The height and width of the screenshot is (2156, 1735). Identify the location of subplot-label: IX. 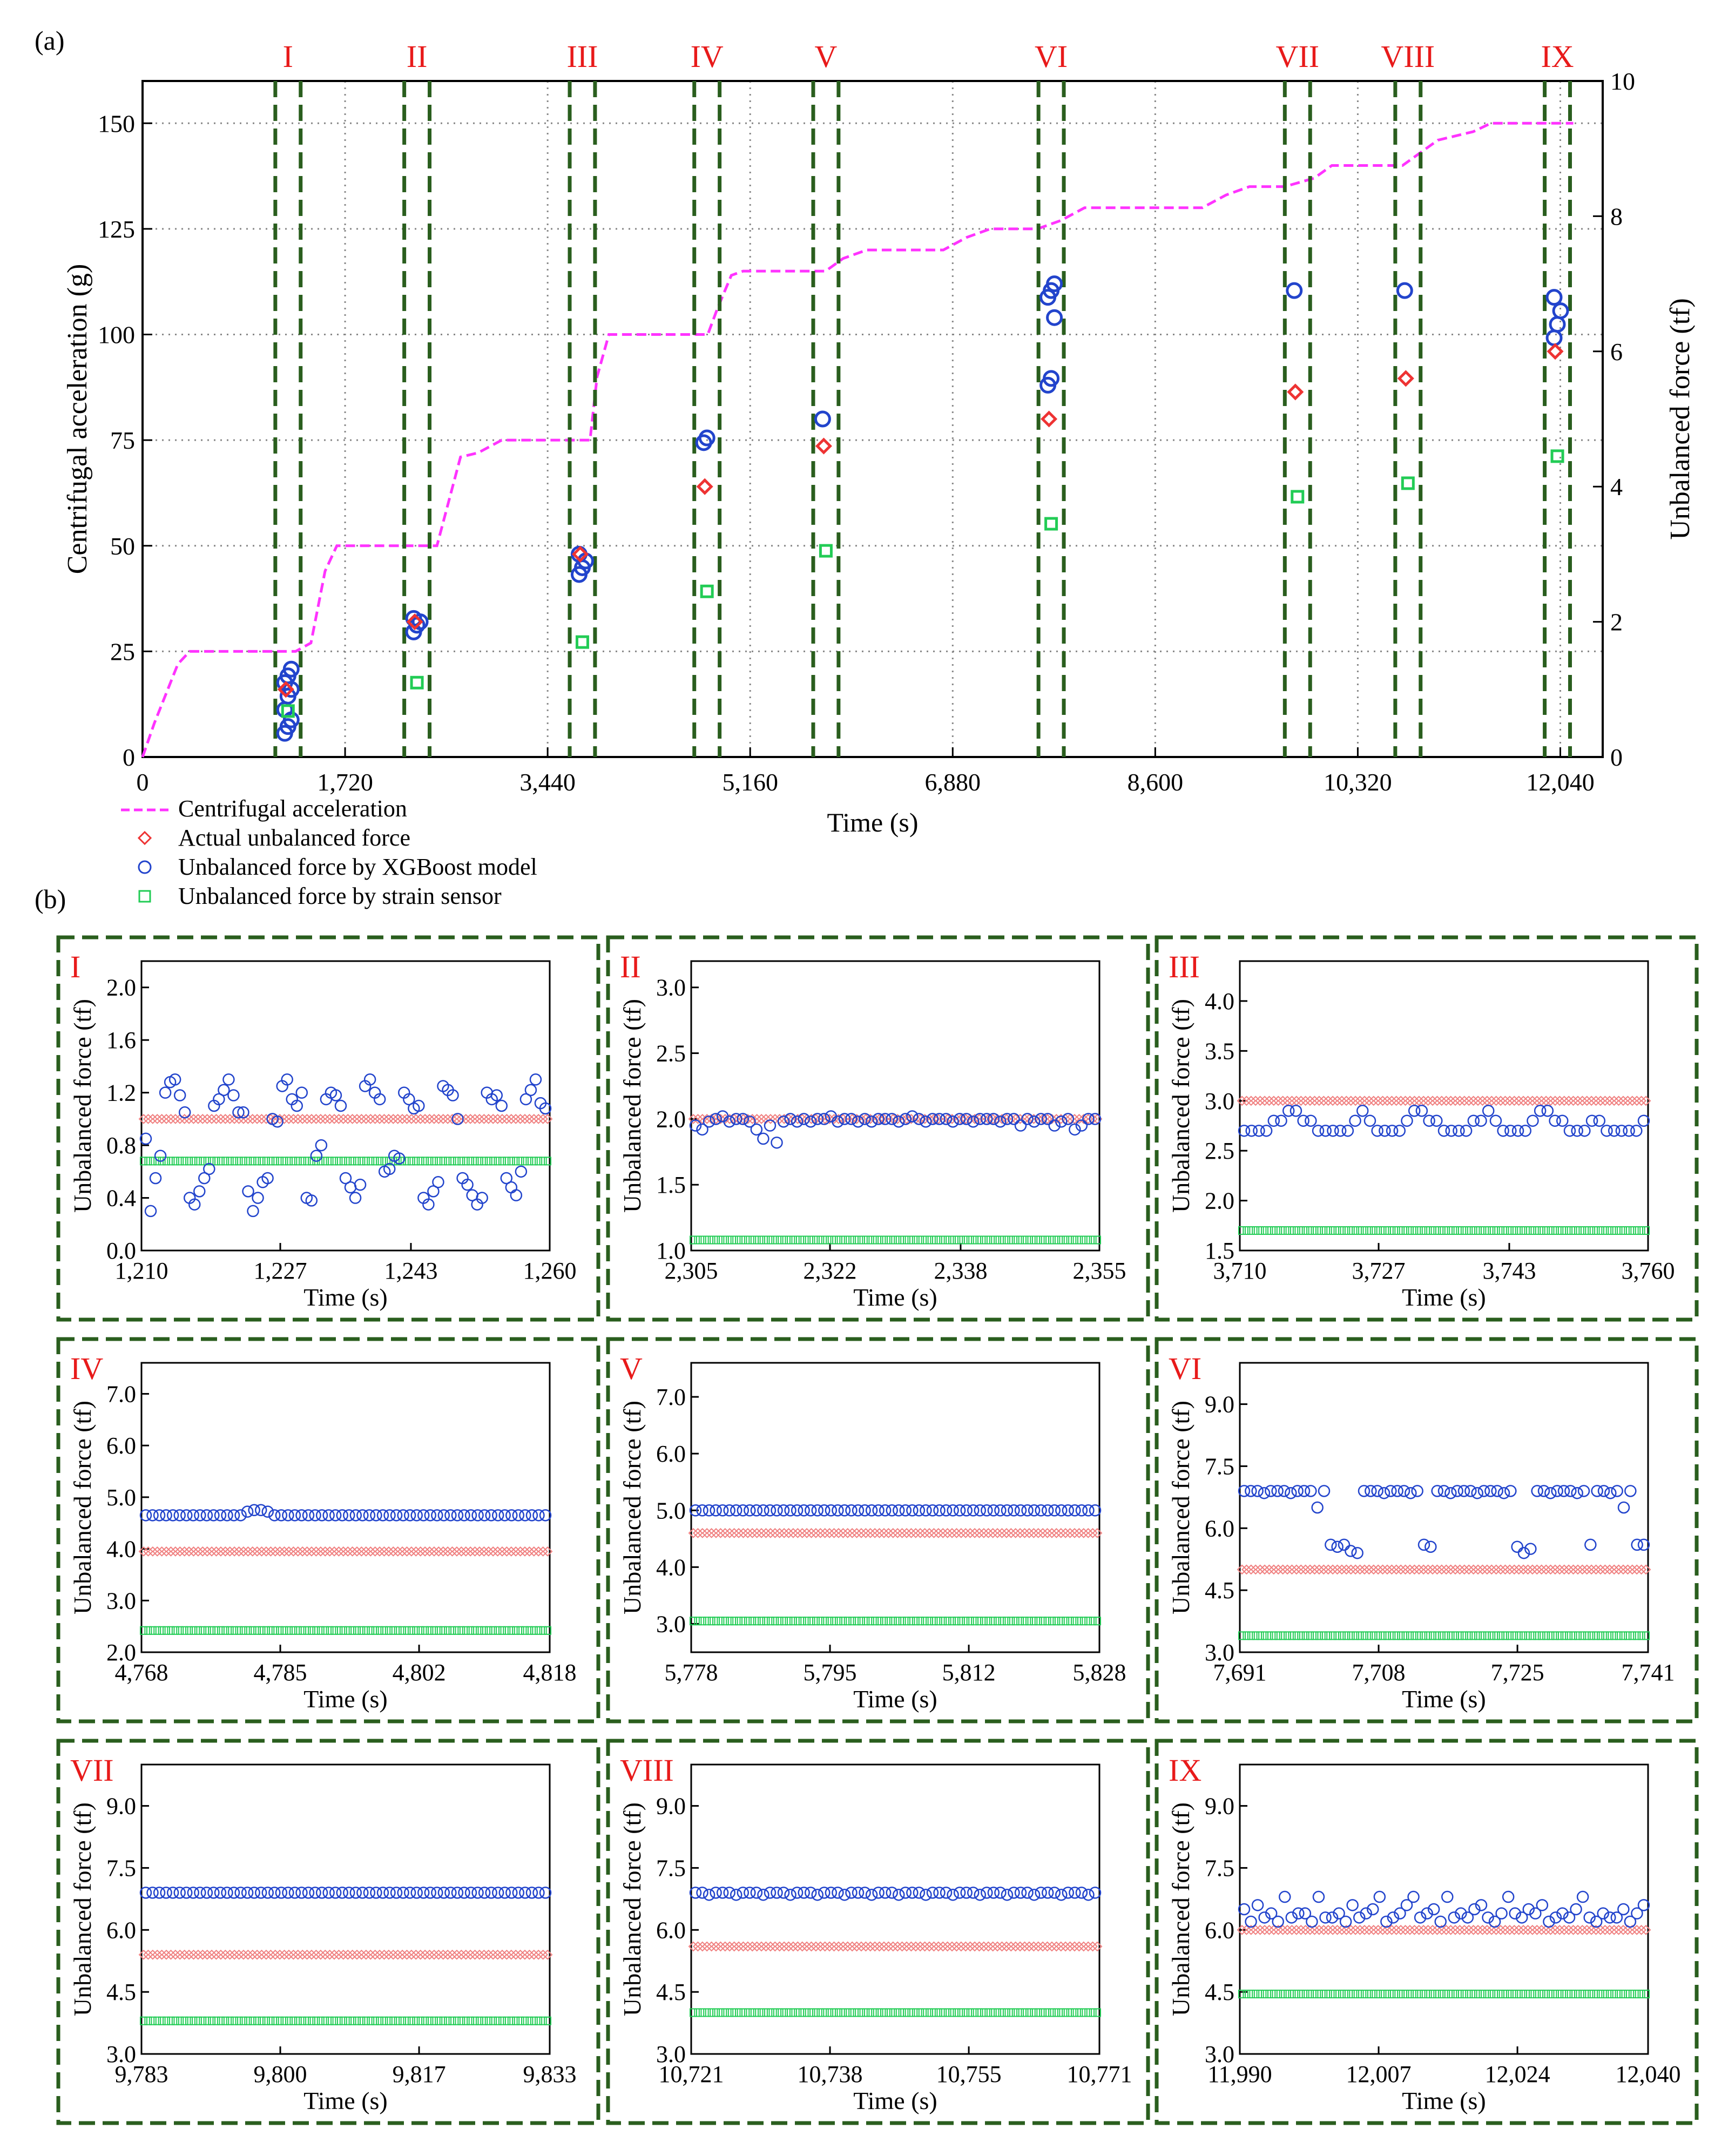
(1185, 1770).